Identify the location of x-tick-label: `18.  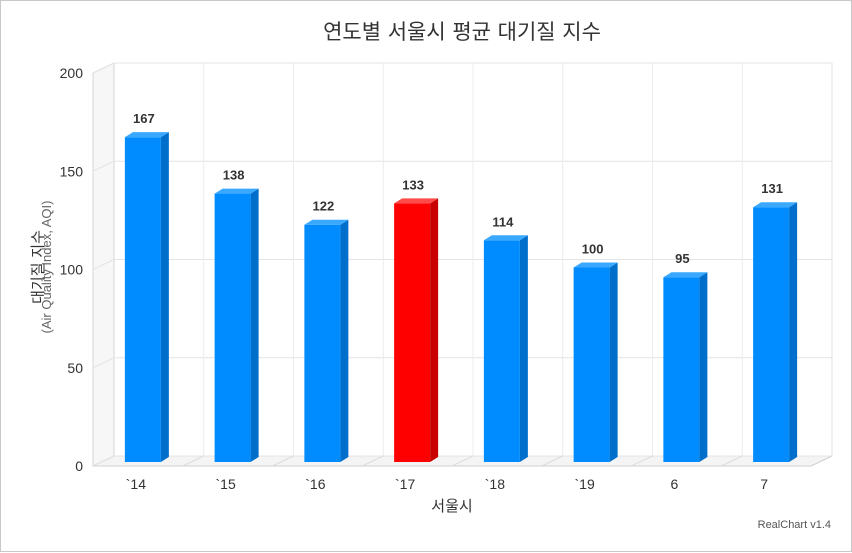
(495, 484).